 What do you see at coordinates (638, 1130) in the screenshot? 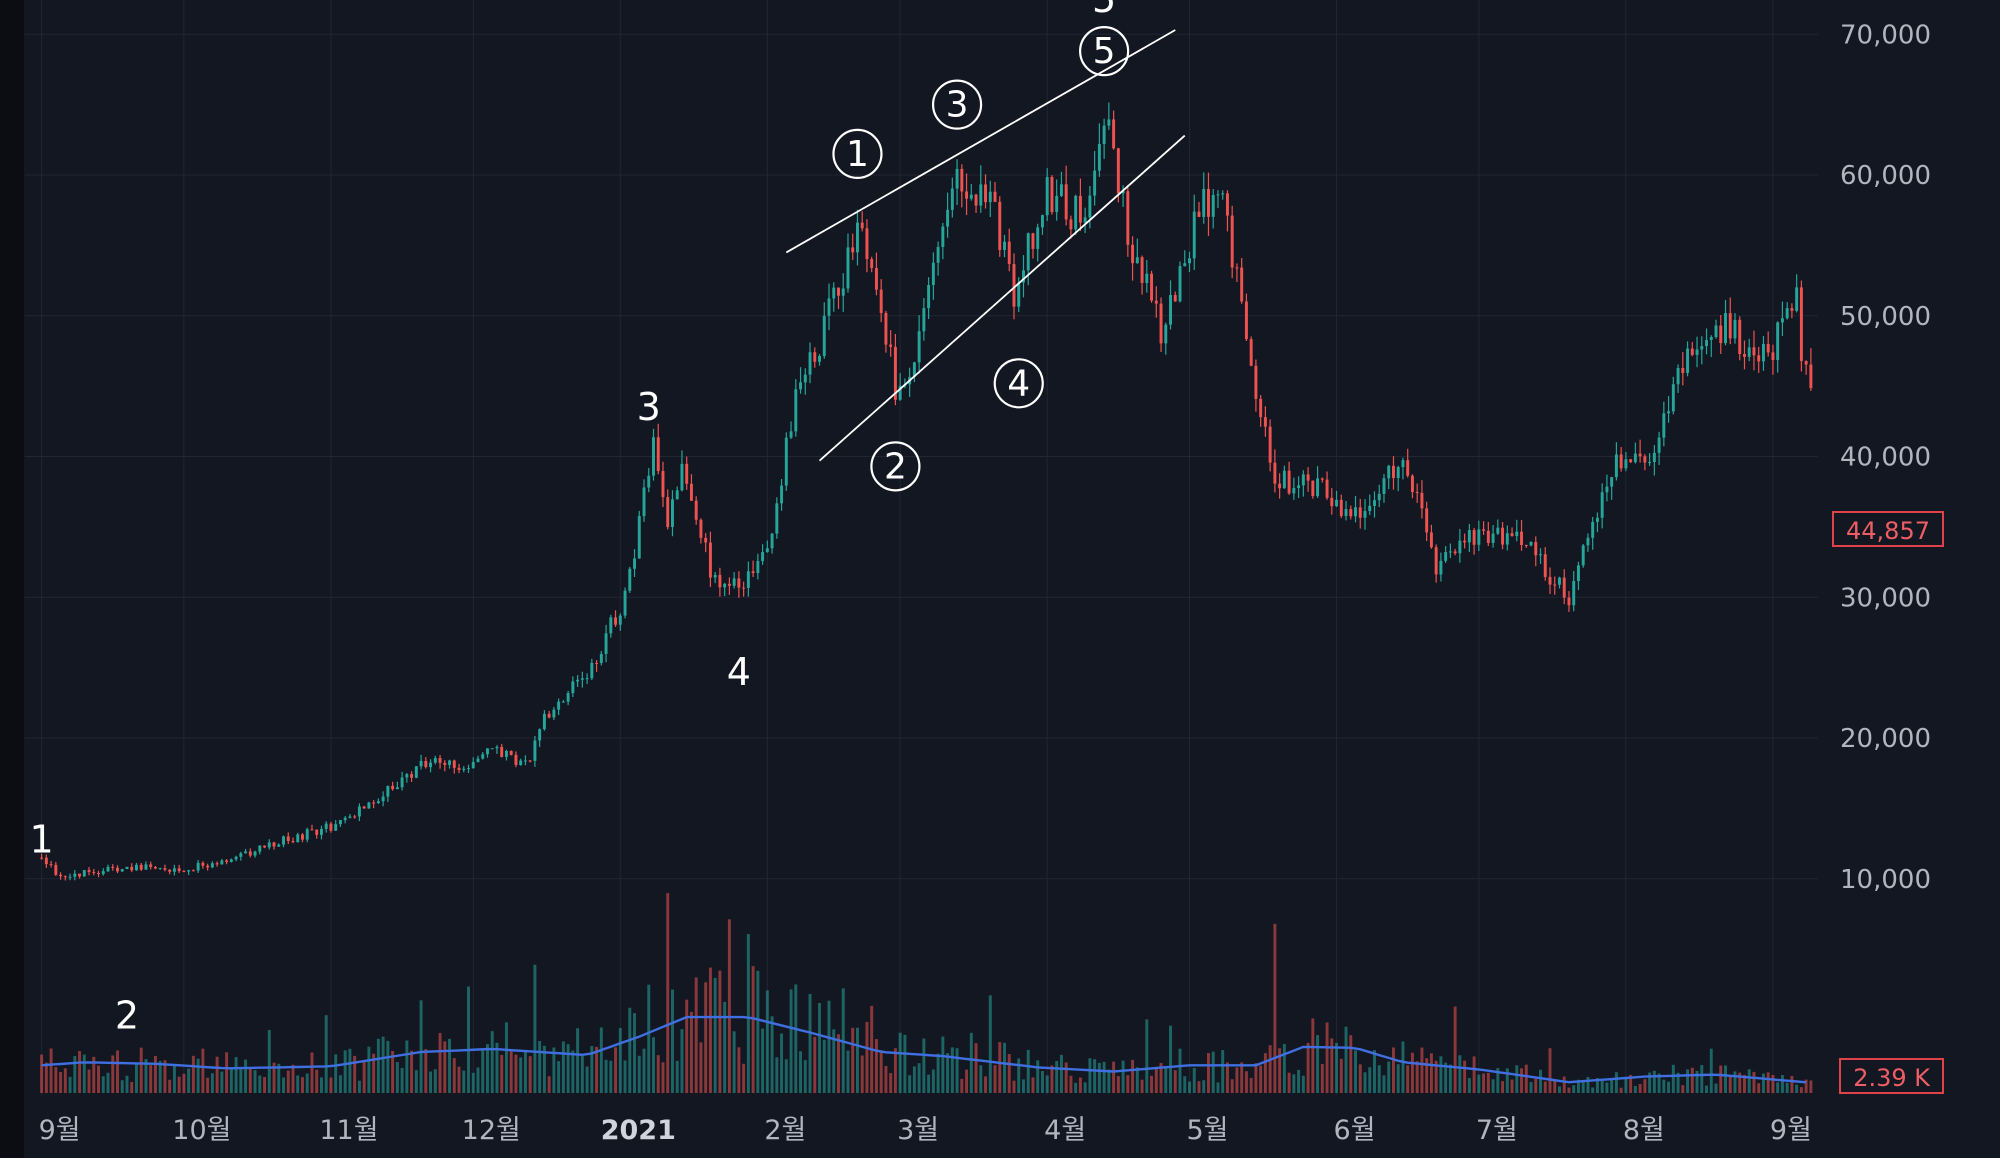
I see `time-axis-tick-label: 2021` at bounding box center [638, 1130].